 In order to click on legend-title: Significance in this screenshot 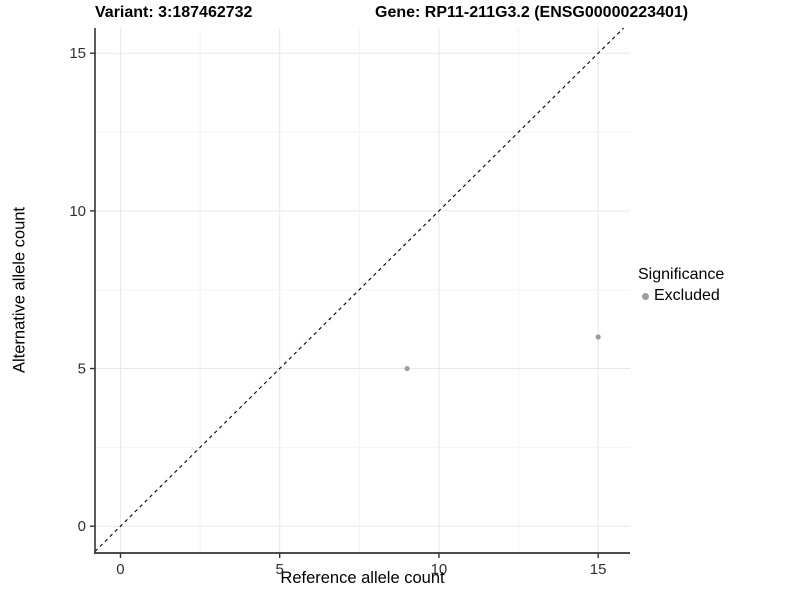, I will do `click(681, 274)`.